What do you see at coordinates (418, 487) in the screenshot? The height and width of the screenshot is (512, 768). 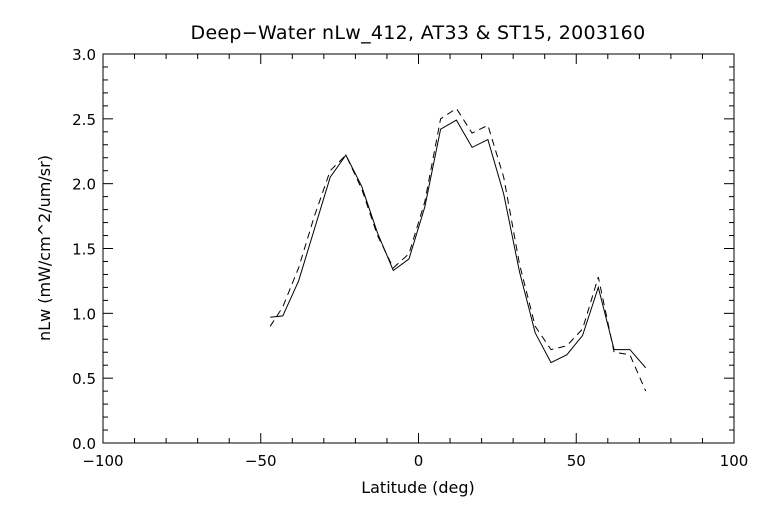 I see `x-axis-label: Latitude (deg)` at bounding box center [418, 487].